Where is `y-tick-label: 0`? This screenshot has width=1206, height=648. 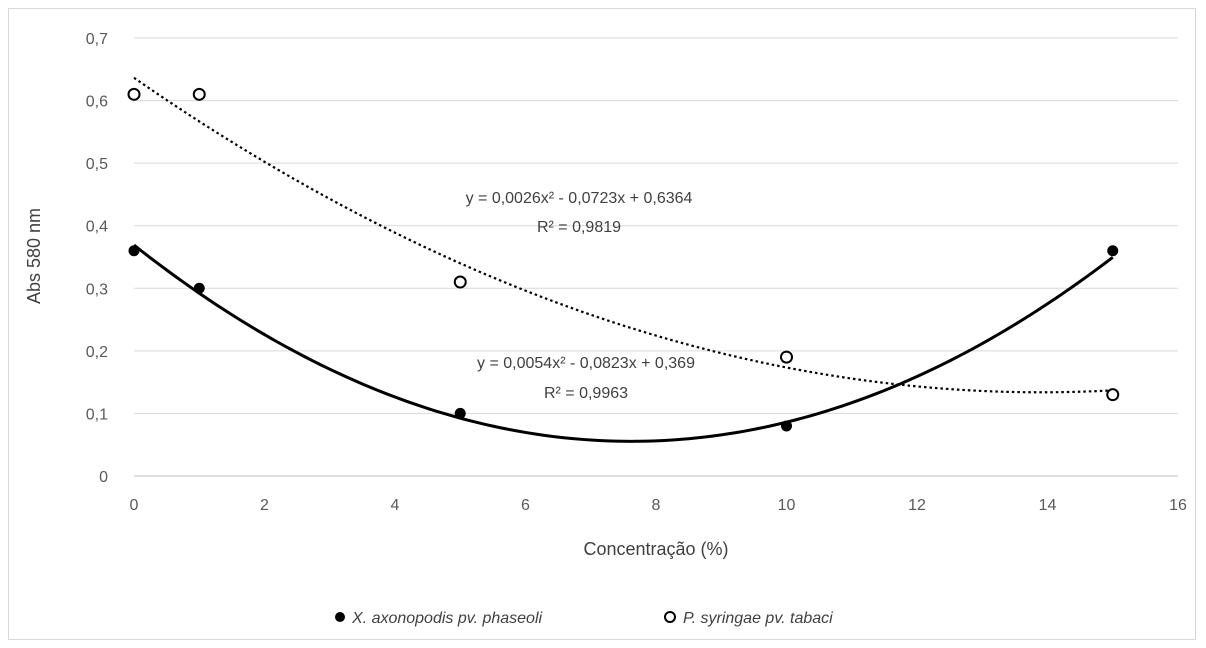
y-tick-label: 0 is located at coordinates (103, 477).